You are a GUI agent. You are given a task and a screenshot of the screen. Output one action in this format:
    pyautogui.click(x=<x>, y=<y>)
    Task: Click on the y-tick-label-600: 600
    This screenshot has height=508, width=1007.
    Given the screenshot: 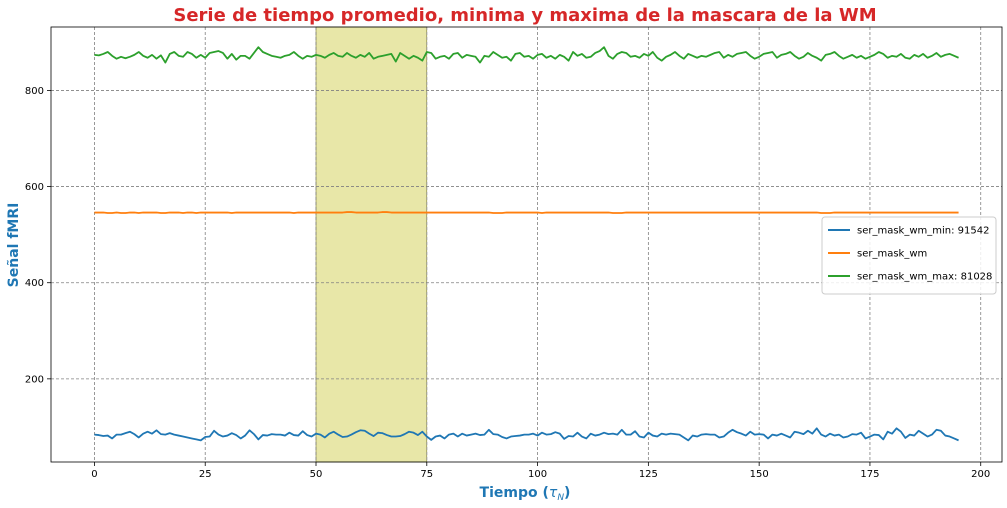 What is the action you would take?
    pyautogui.click(x=34, y=187)
    